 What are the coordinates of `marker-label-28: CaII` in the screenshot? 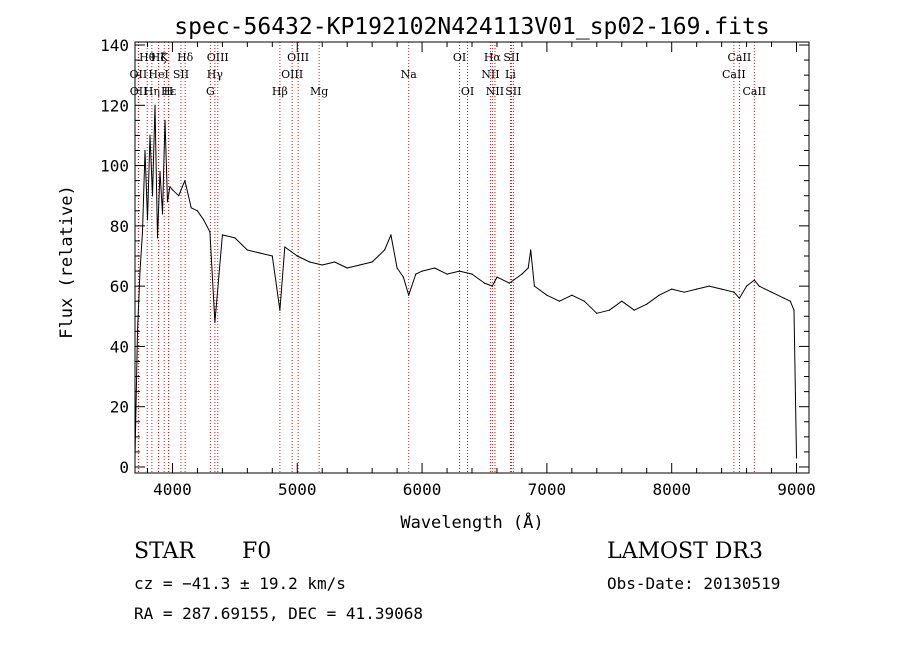 It's located at (734, 74).